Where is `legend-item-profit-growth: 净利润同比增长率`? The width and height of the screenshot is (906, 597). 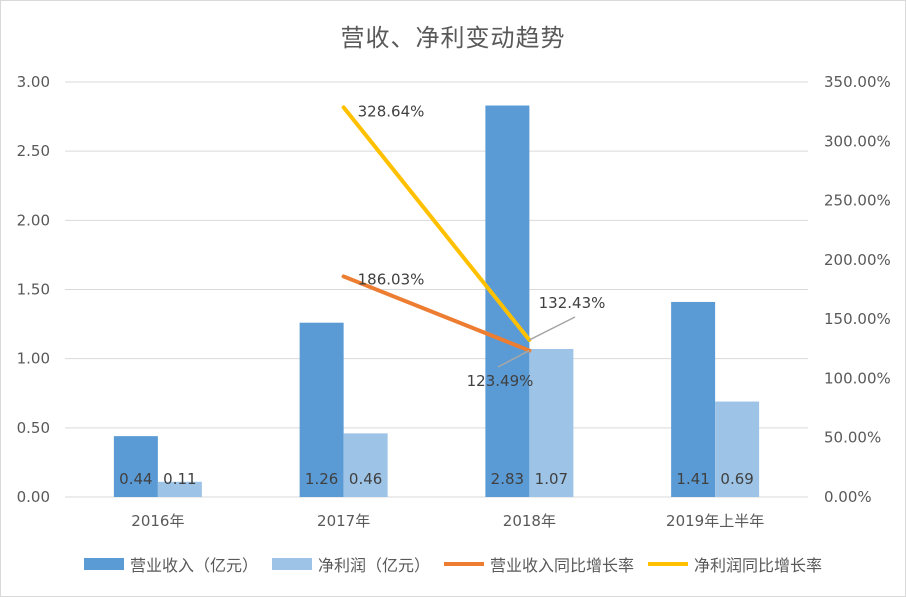
legend-item-profit-growth: 净利润同比增长率 is located at coordinates (735, 564).